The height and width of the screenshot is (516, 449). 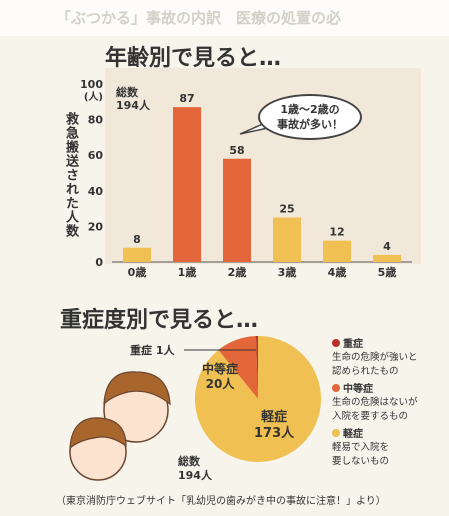 I want to click on pie-chart-total: 総数 194人, so click(x=195, y=469).